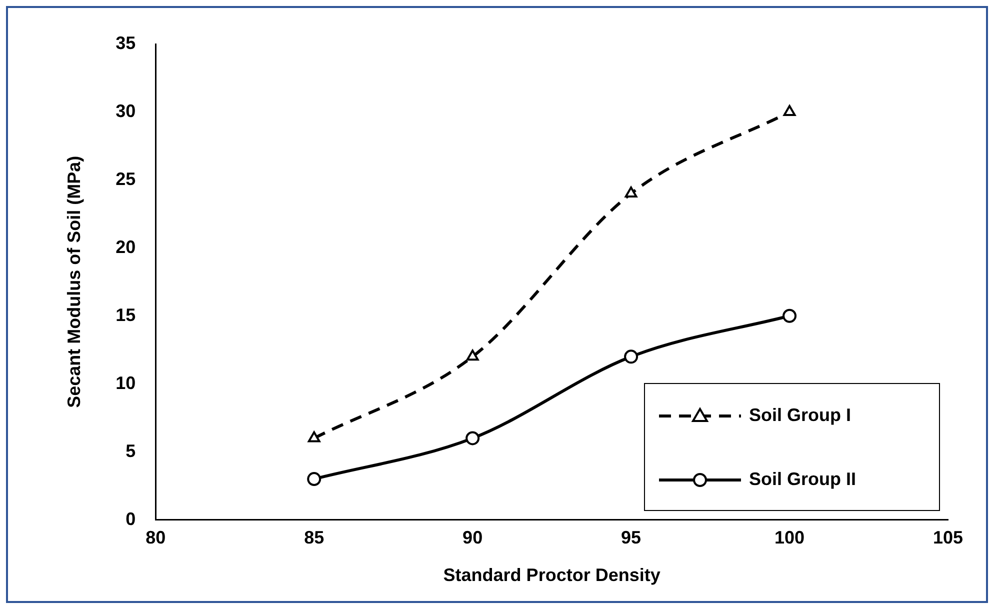  What do you see at coordinates (156, 538) in the screenshot?
I see `x-tick-label: 80` at bounding box center [156, 538].